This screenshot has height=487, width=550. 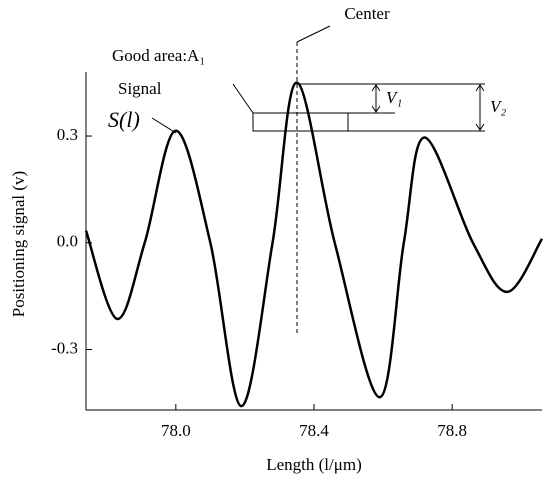 What do you see at coordinates (67, 241) in the screenshot?
I see `y-tick-label: 0.0` at bounding box center [67, 241].